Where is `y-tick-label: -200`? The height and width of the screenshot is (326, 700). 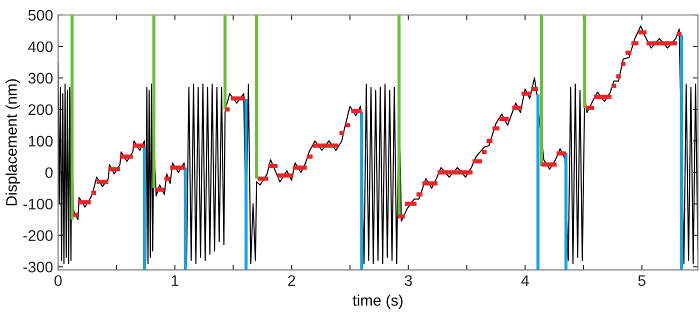
y-tick-label: -200 is located at coordinates (38, 235).